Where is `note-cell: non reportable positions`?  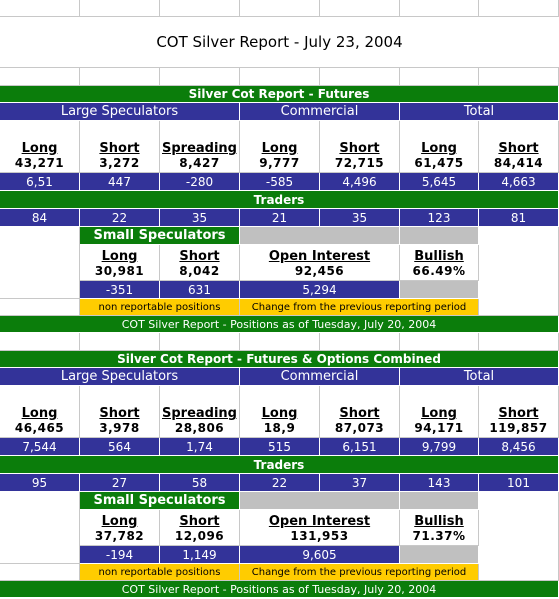
note-cell: non reportable positions is located at coordinates (160, 572).